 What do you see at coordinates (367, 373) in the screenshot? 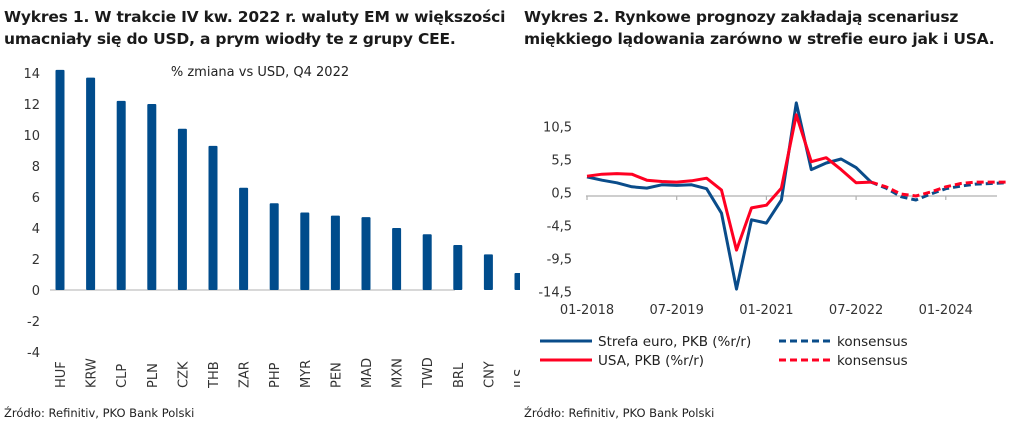
I see `x-tick-label: MAD` at bounding box center [367, 373].